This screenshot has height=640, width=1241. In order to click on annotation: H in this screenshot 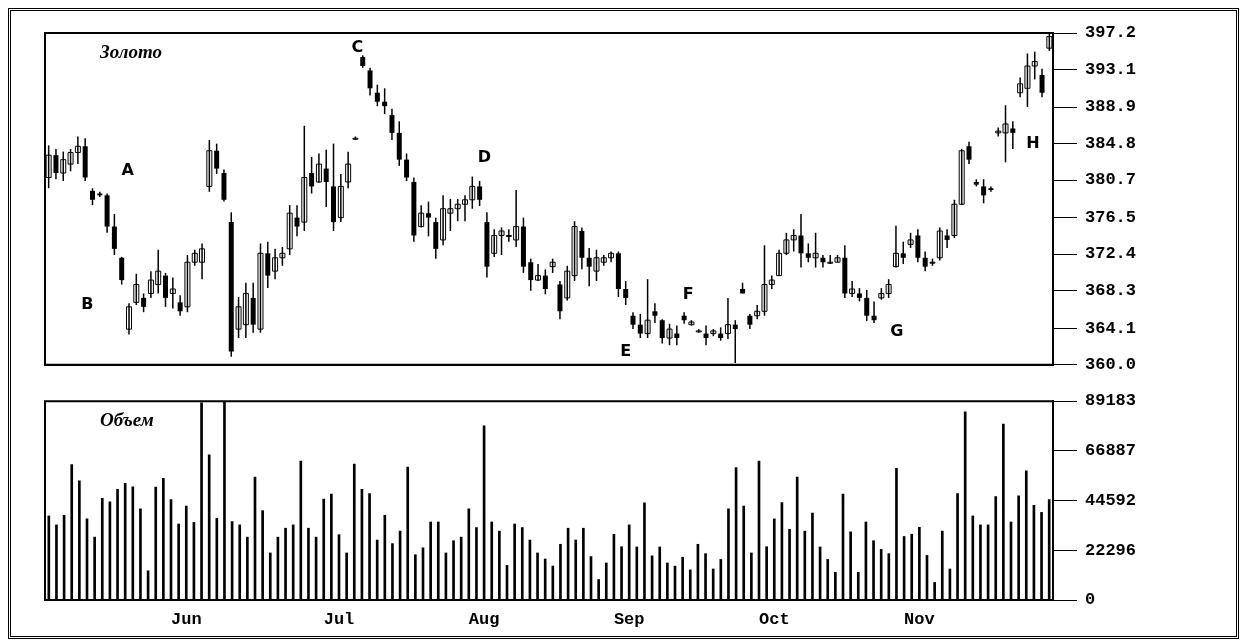, I will do `click(1033, 143)`.